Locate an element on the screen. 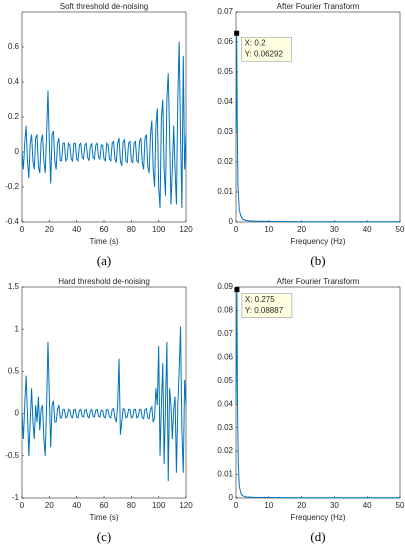 The image size is (405, 550). y-tick-label: 0.08 is located at coordinates (225, 310).